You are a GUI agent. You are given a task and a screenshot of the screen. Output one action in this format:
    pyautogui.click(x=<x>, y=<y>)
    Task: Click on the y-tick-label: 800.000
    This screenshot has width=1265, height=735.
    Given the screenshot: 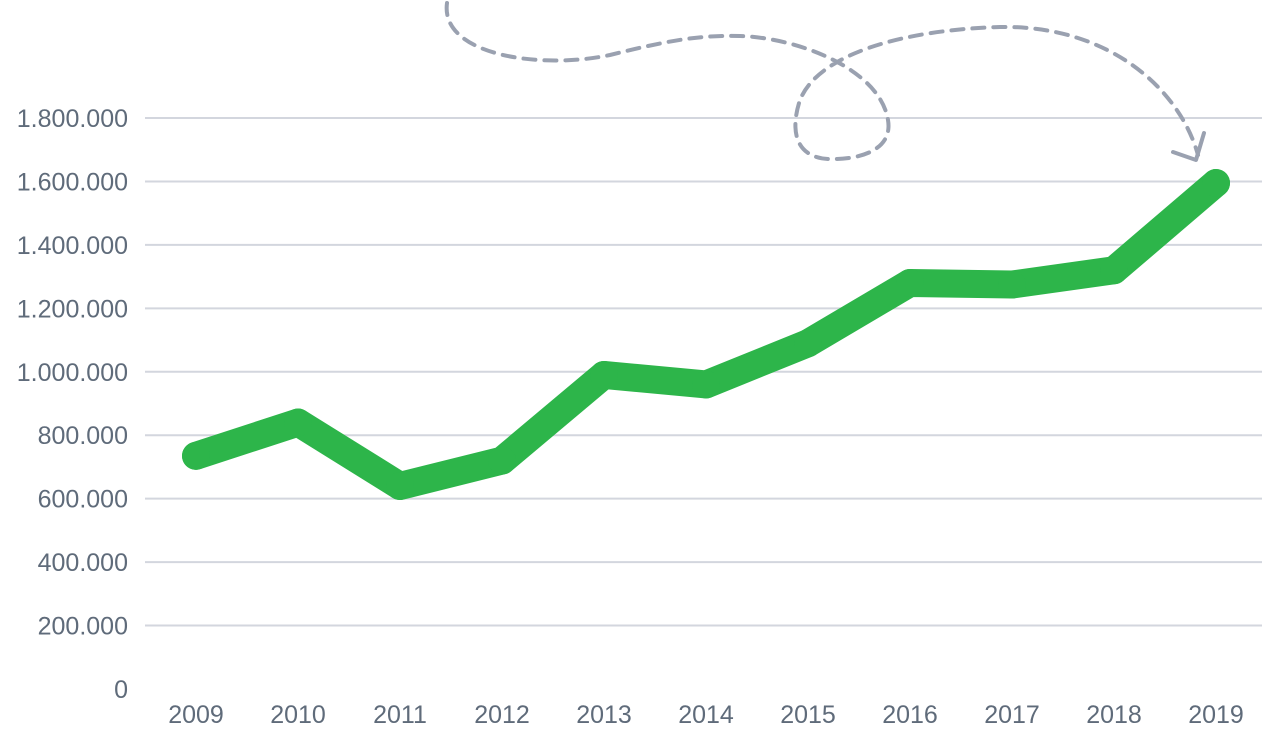 What is the action you would take?
    pyautogui.click(x=83, y=436)
    